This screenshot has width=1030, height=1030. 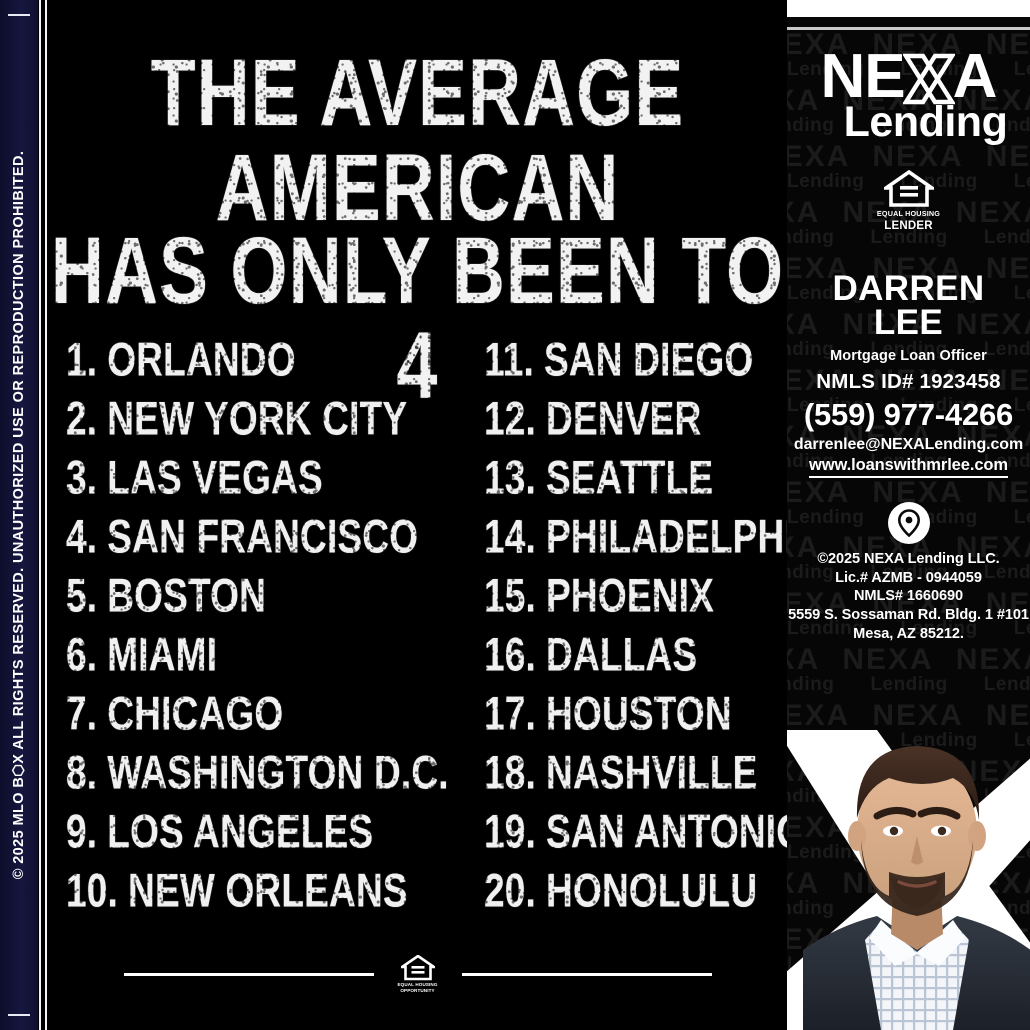 What do you see at coordinates (82, 713) in the screenshot?
I see `city-rank-number: 7.` at bounding box center [82, 713].